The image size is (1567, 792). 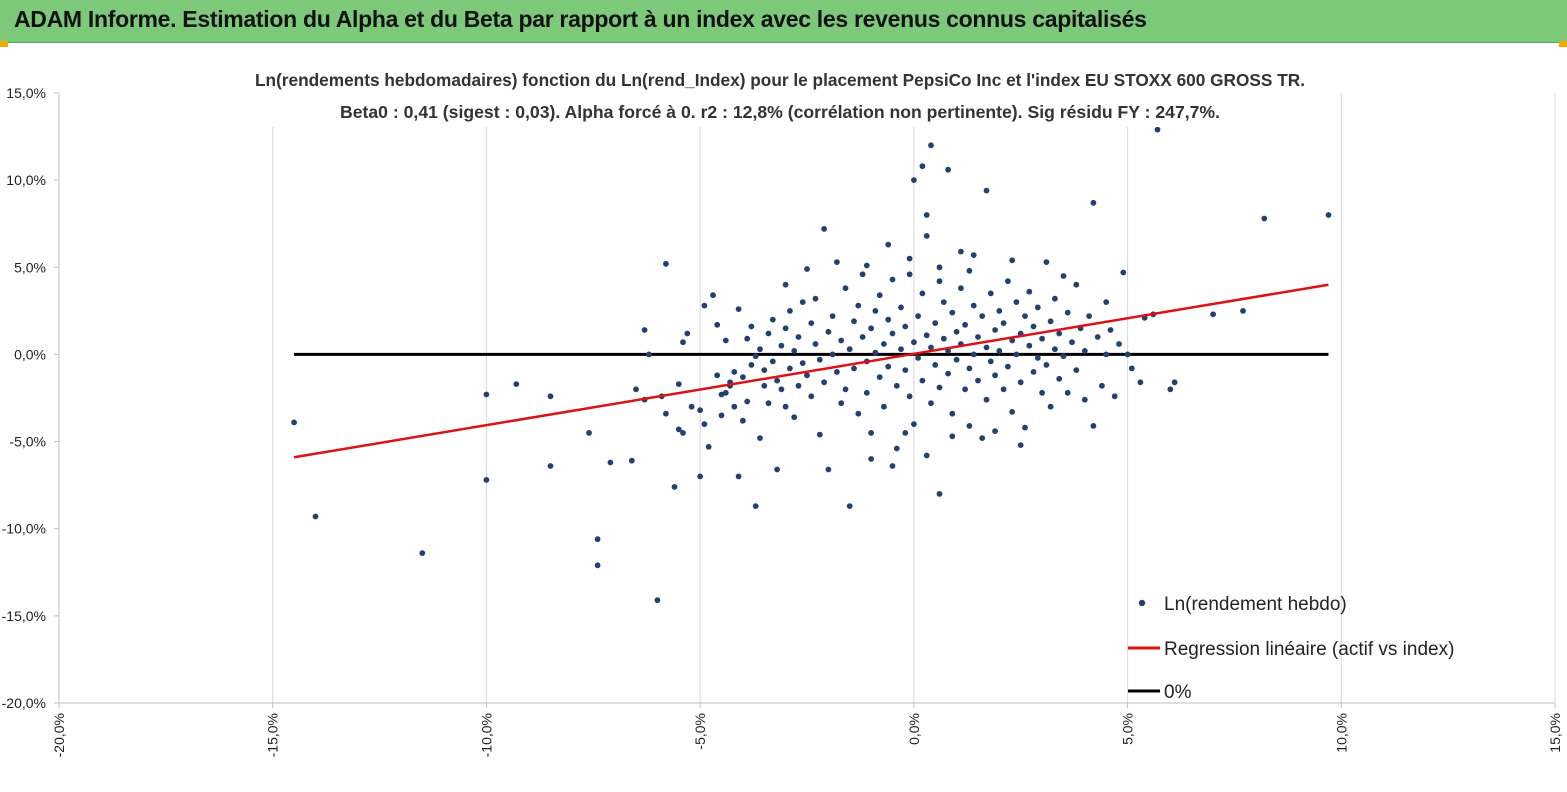 What do you see at coordinates (24, 616) in the screenshot?
I see `y-tick-label: -15,0%` at bounding box center [24, 616].